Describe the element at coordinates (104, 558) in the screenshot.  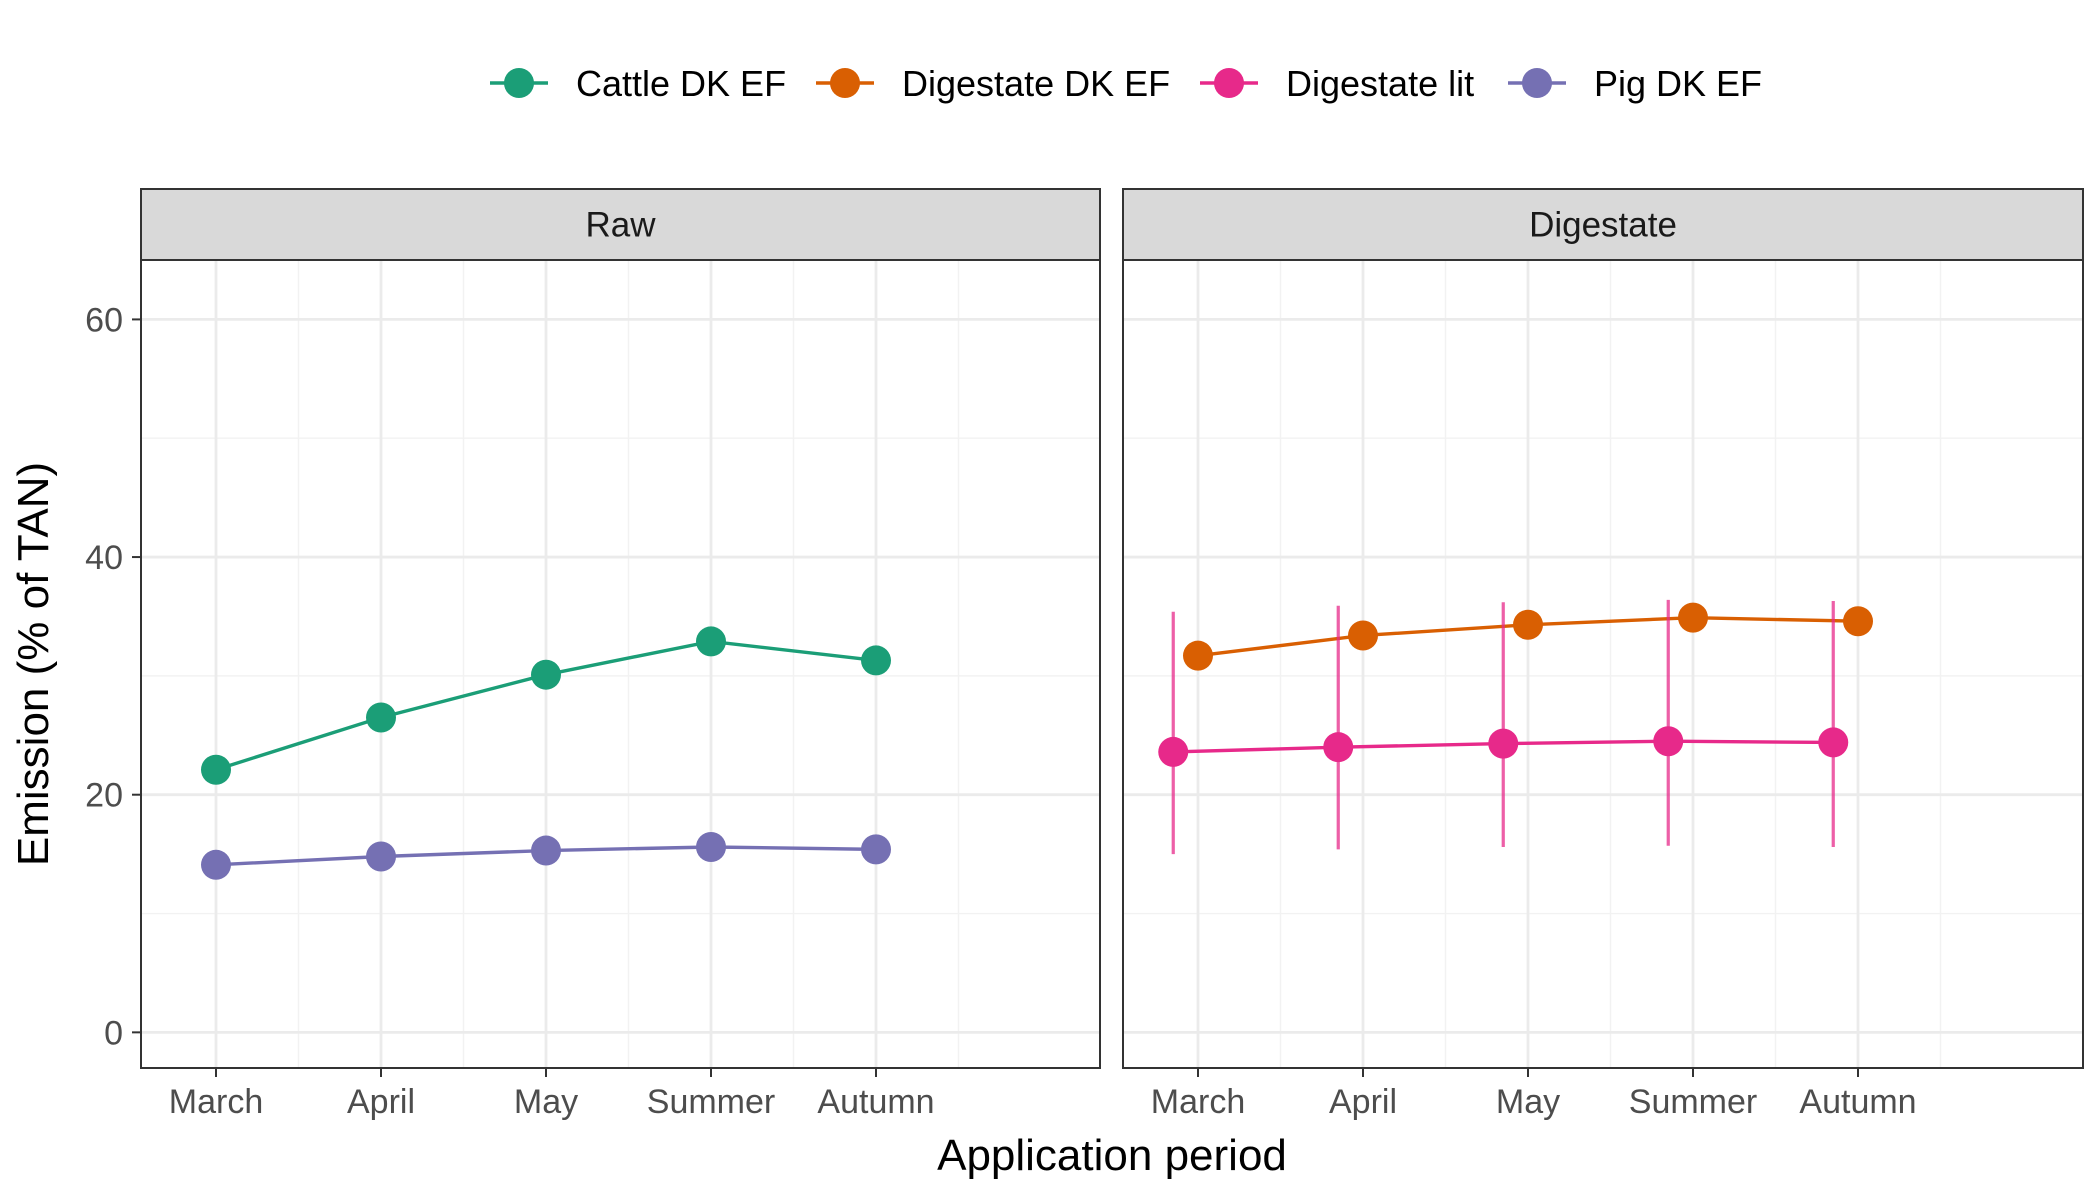
I see `y-tick-label: 40` at that location.